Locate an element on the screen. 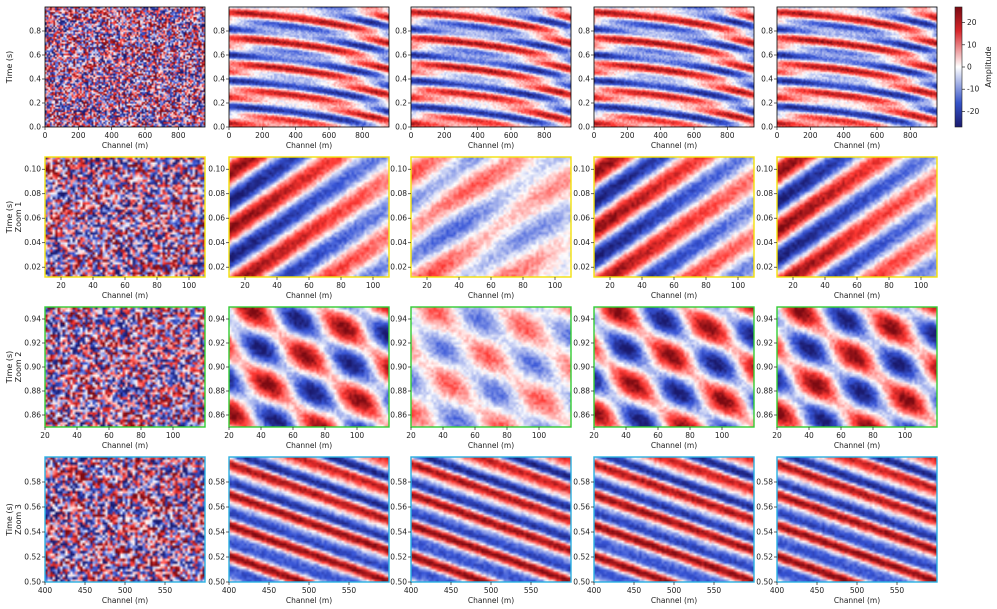 The height and width of the screenshot is (609, 997). y-tick-label: 0.02 is located at coordinates (581, 267).